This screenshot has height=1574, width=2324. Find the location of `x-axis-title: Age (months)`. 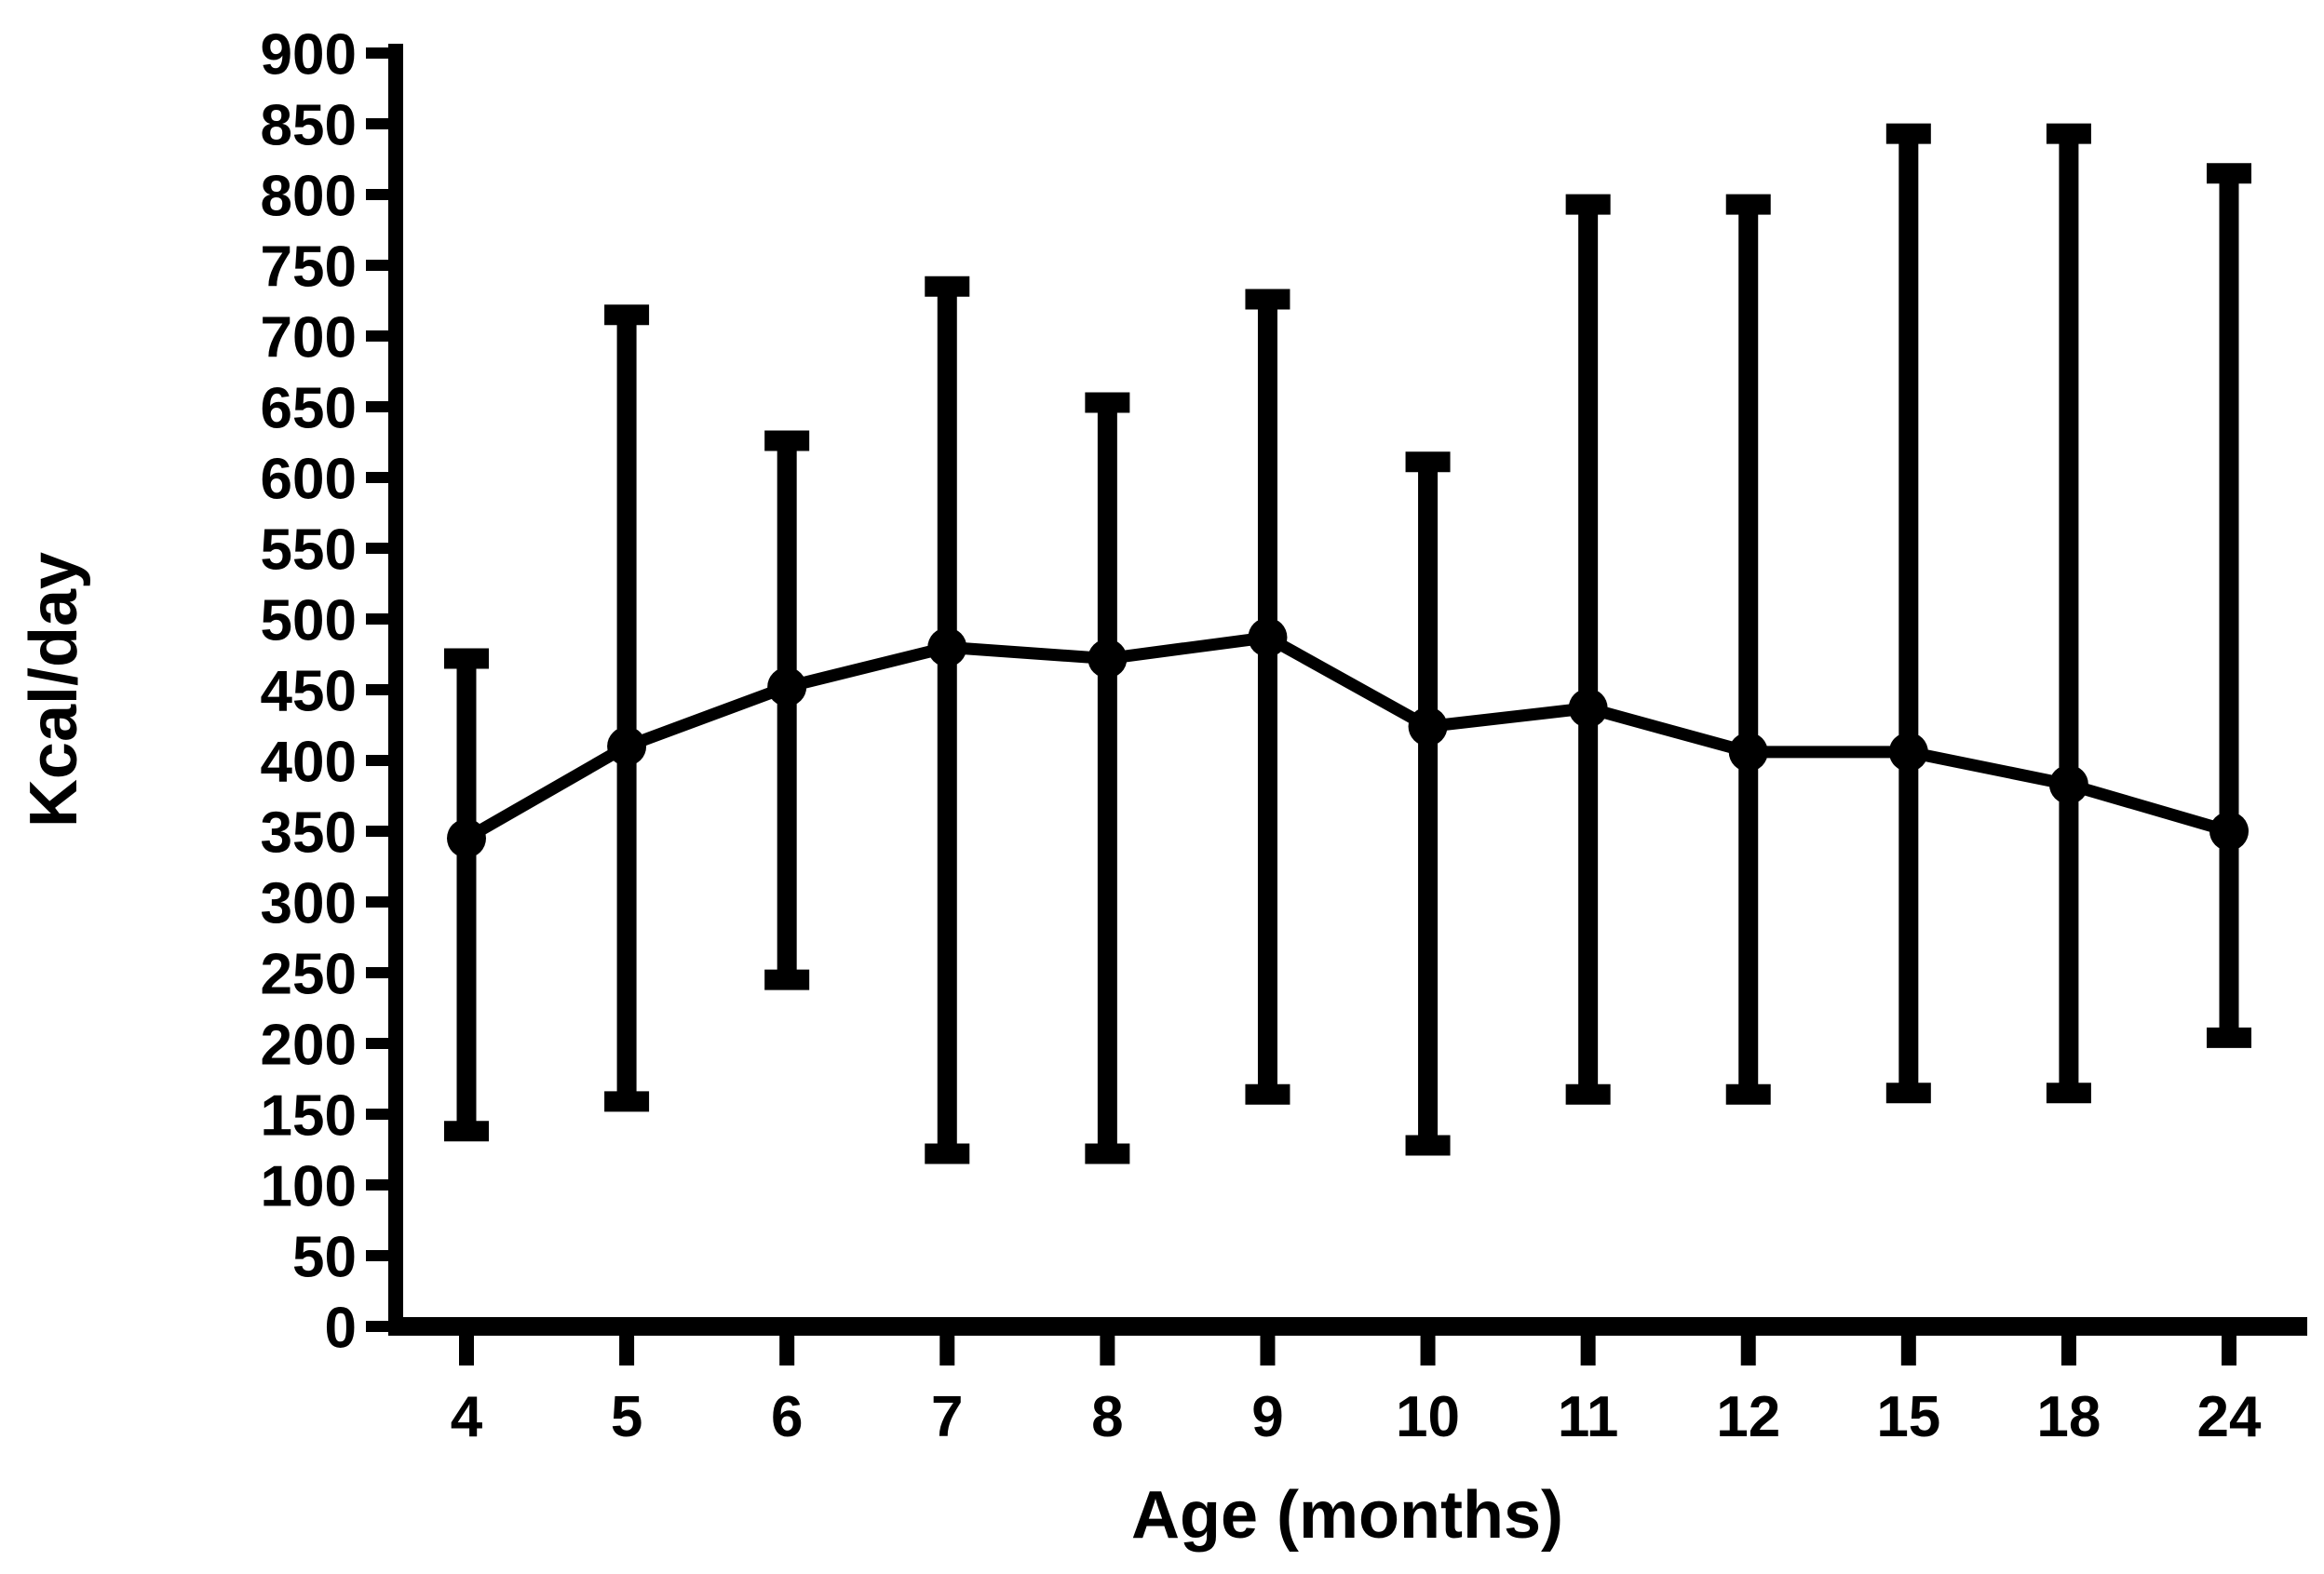

x-axis-title: Age (months) is located at coordinates (1347, 1515).